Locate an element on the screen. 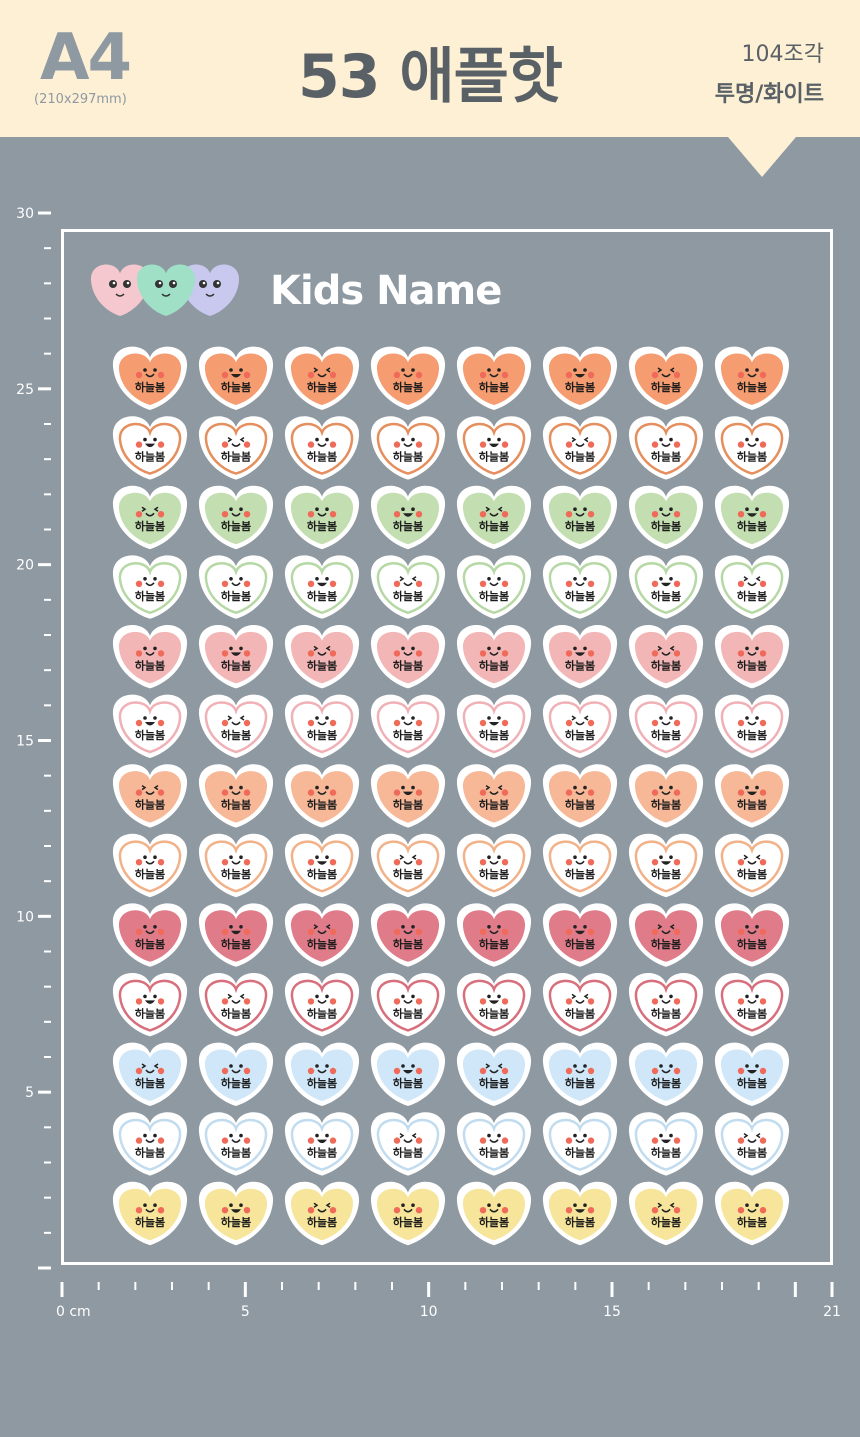 This screenshot has width=860, height=1437. ruler-label-horizontal: 15 is located at coordinates (612, 1312).